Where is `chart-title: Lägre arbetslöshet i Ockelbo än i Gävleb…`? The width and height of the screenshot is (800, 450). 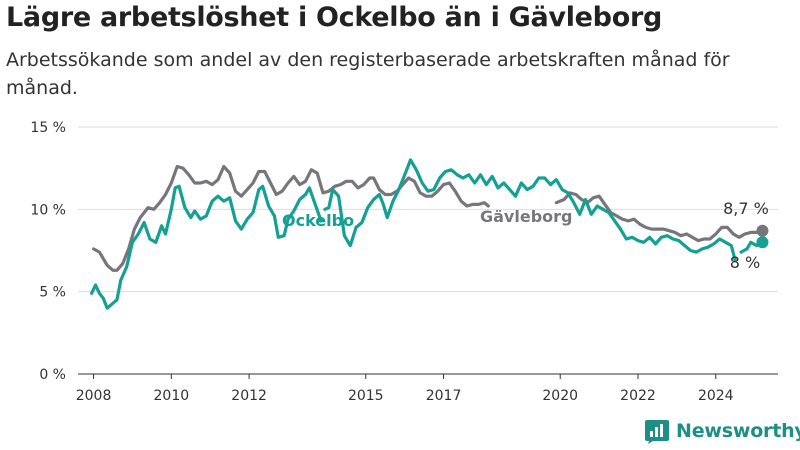
chart-title: Lägre arbetslöshet i Ockelbo än i Gävleb… is located at coordinates (334, 17).